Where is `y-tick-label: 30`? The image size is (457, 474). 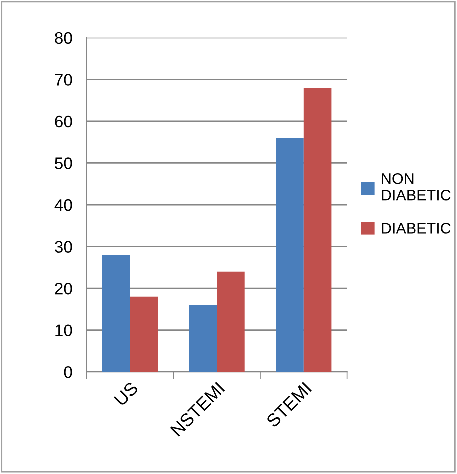
y-tick-label: 30 is located at coordinates (63, 247).